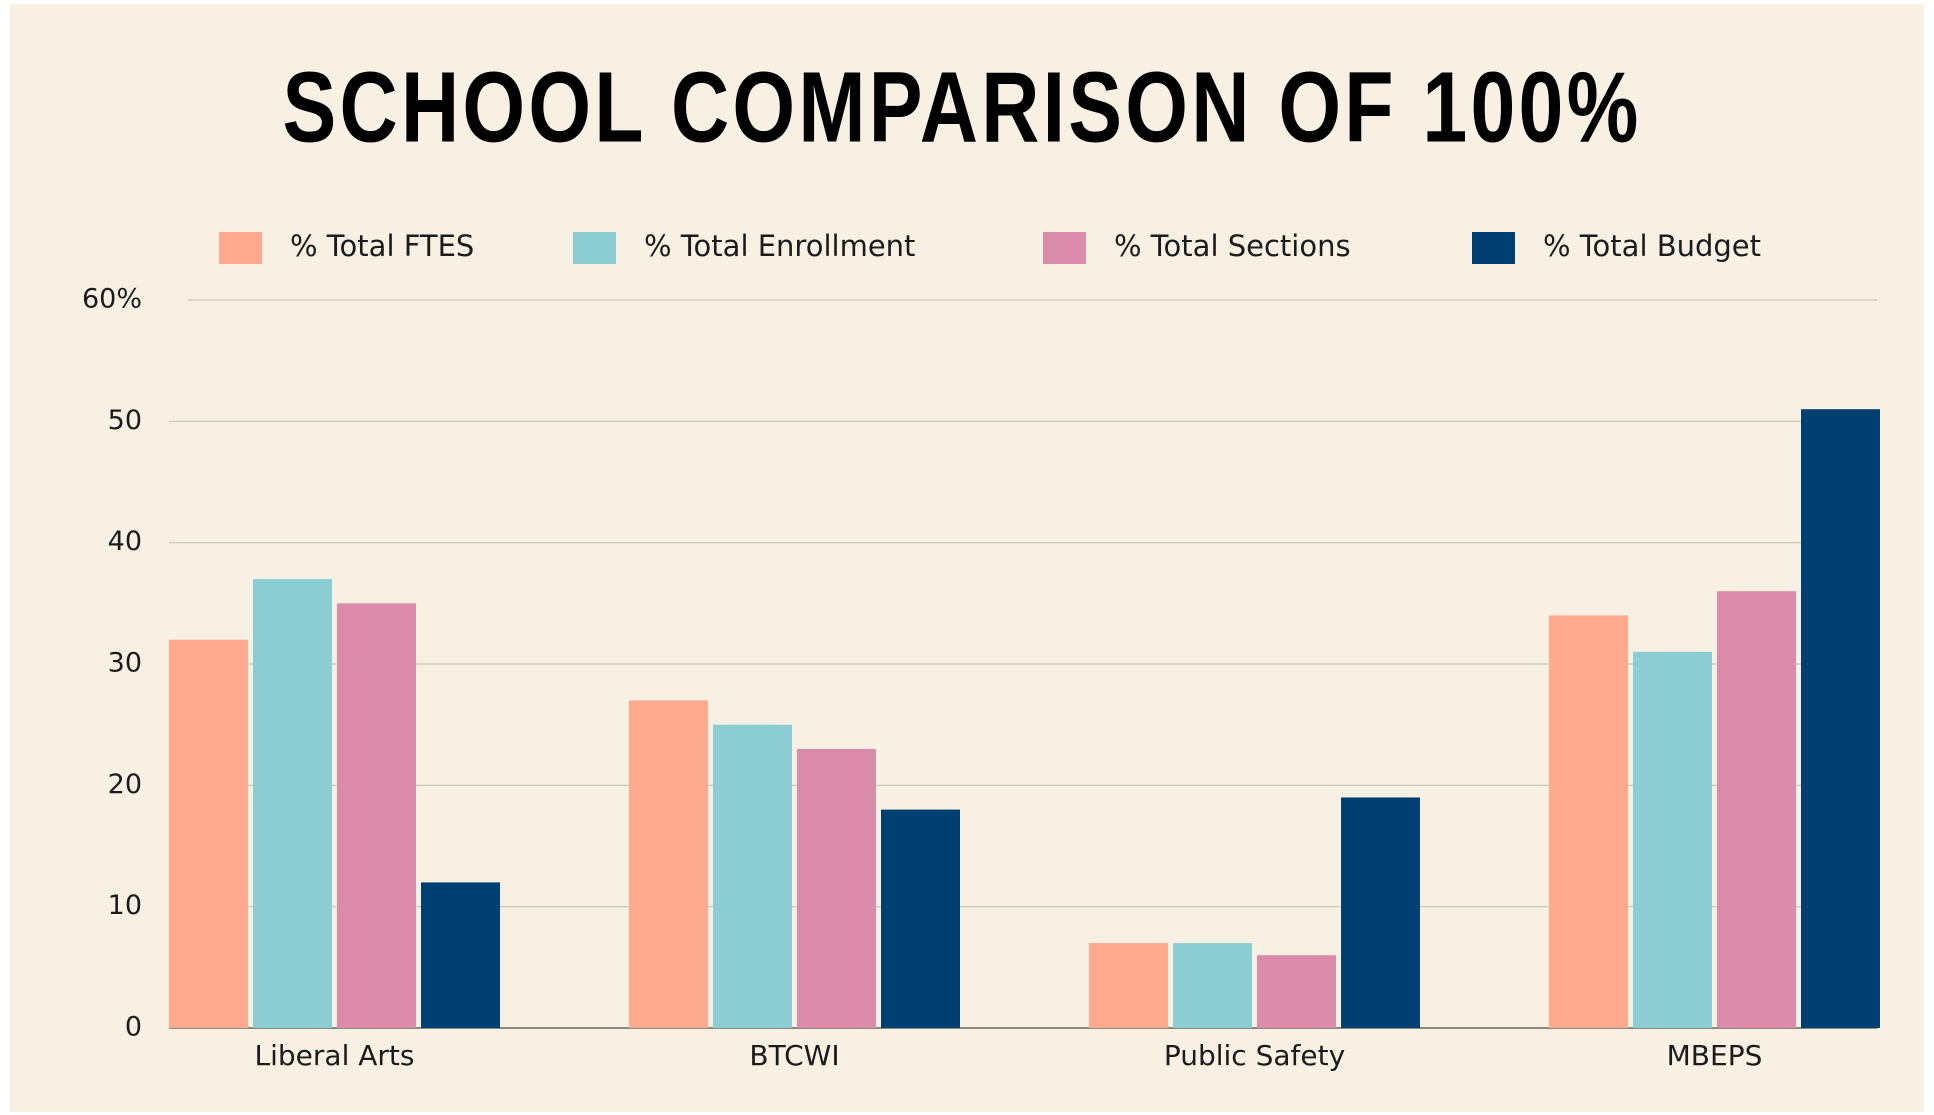 Image resolution: width=1934 pixels, height=1115 pixels. Describe the element at coordinates (125, 663) in the screenshot. I see `y-tick-label: 30` at that location.